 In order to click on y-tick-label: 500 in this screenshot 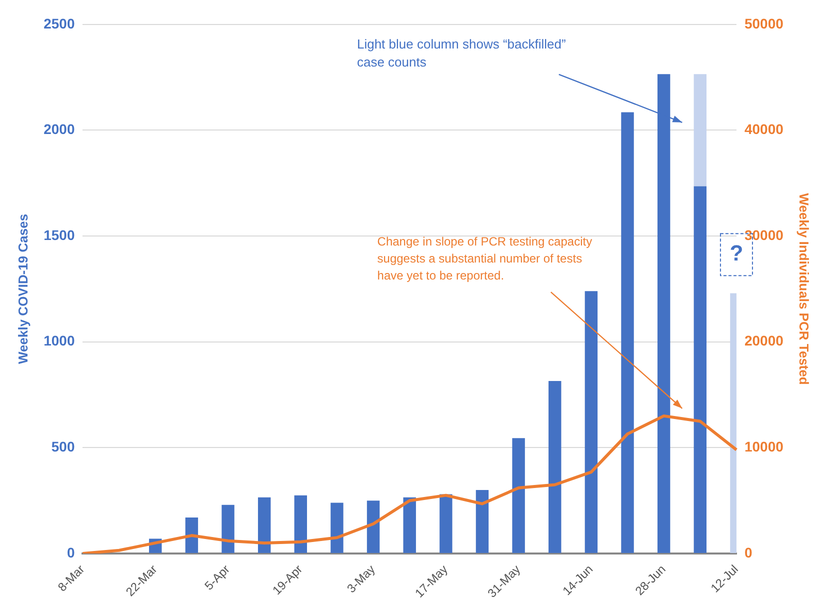, I will do `click(63, 446)`.